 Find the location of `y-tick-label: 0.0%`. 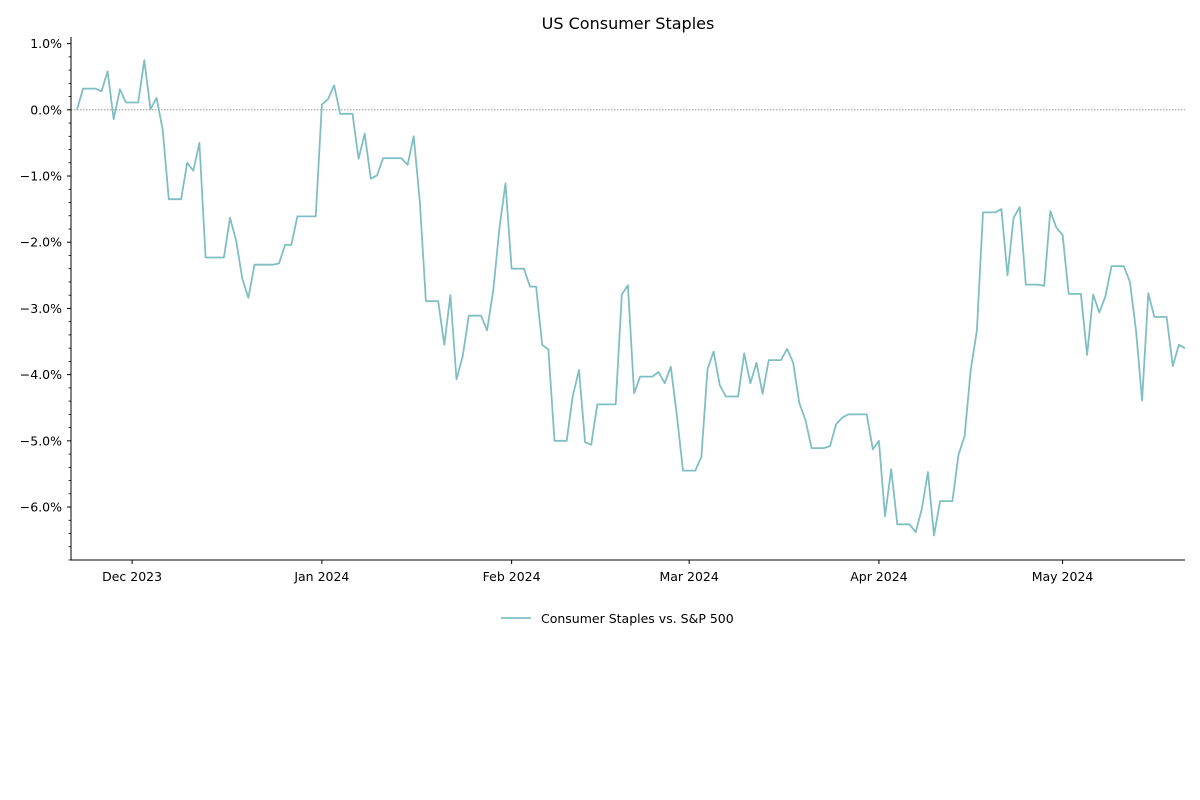

y-tick-label: 0.0% is located at coordinates (46, 109).